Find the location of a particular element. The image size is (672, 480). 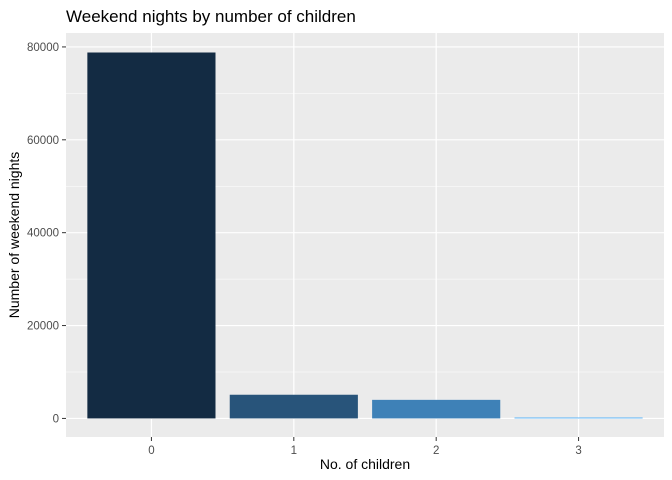

y-axis-title: Number of weekend nights is located at coordinates (14, 235).